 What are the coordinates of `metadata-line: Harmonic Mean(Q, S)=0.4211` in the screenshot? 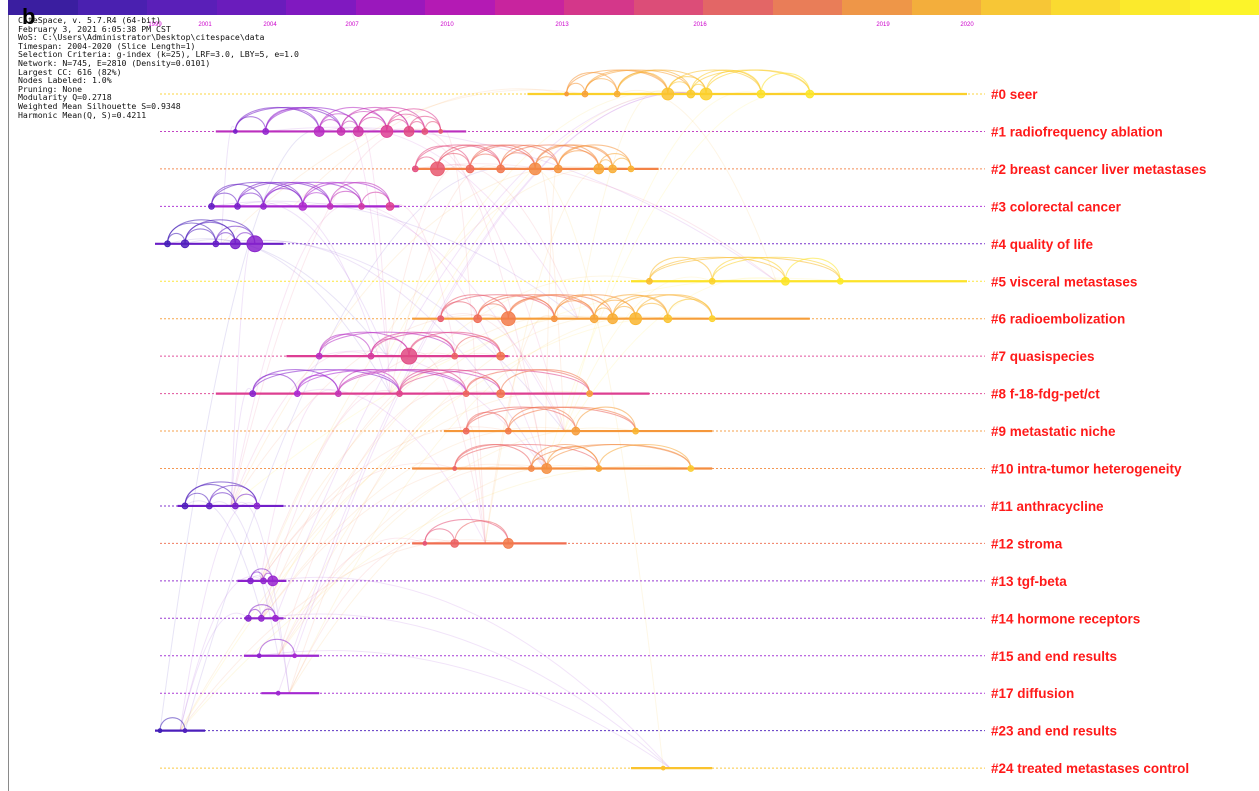 It's located at (82, 114).